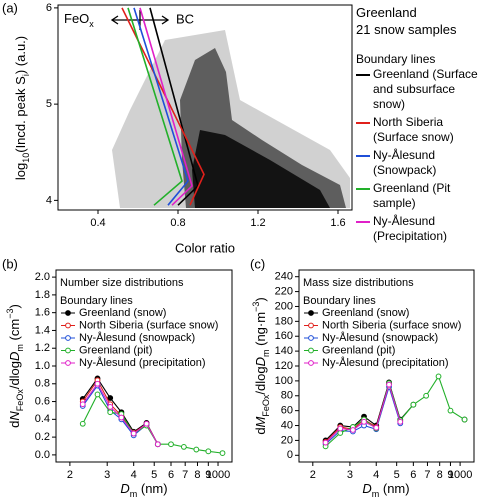  I want to click on legend-entry: Ny-Ålesund (Precipitation), so click(419, 229).